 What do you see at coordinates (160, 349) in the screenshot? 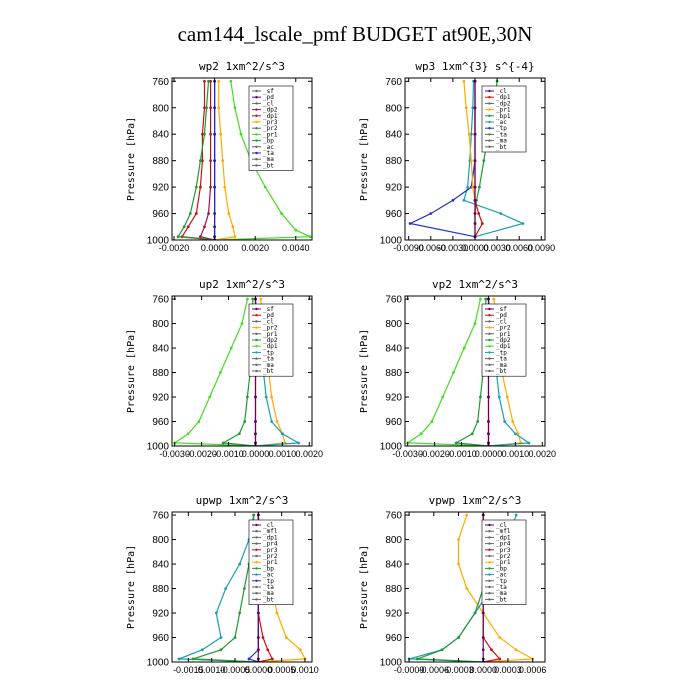
I see `y-tick-label: 840` at bounding box center [160, 349].